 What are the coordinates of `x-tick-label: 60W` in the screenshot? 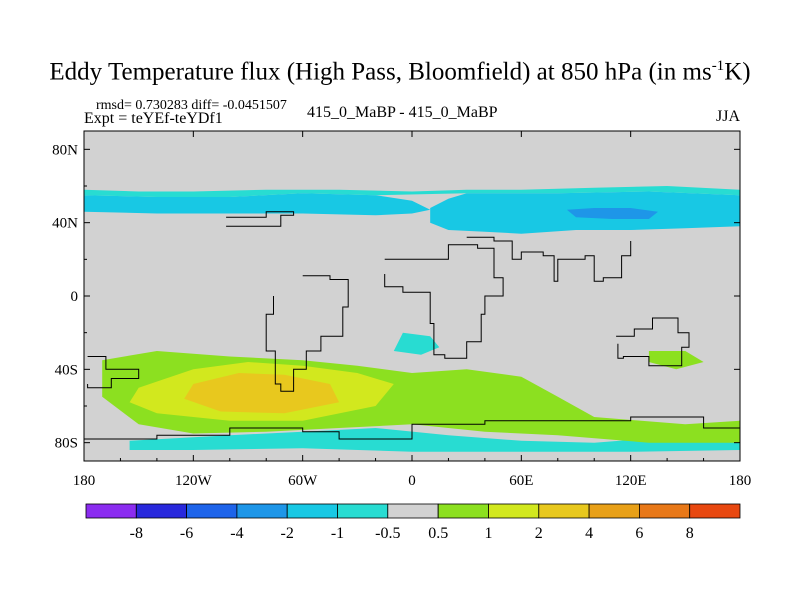 It's located at (303, 481).